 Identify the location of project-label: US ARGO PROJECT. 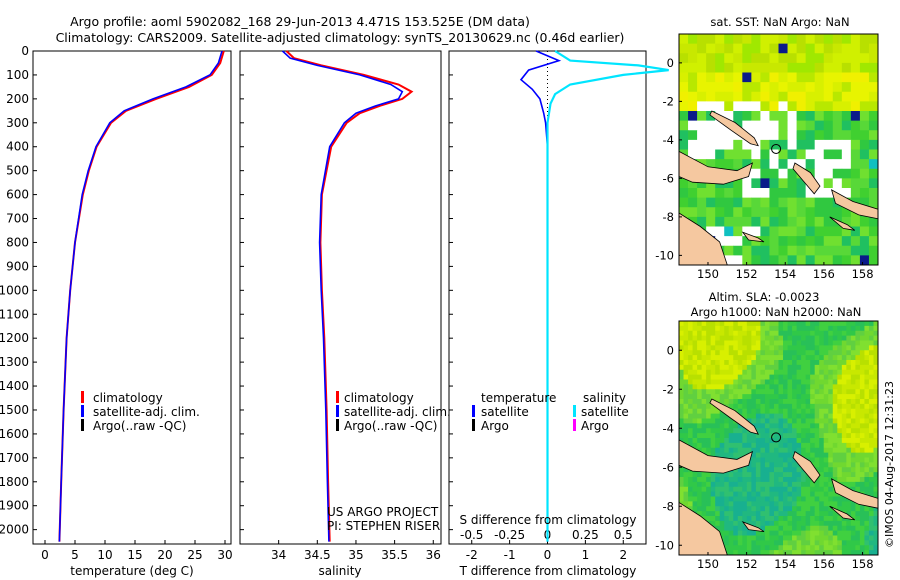
(383, 512).